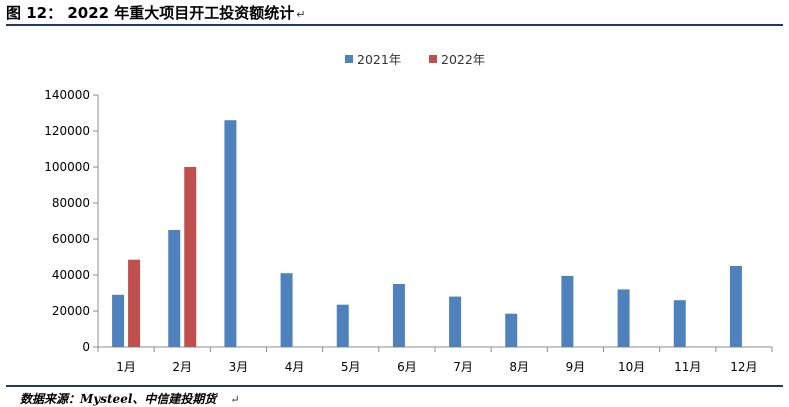  I want to click on y-tick-label: 20000, so click(71, 311).